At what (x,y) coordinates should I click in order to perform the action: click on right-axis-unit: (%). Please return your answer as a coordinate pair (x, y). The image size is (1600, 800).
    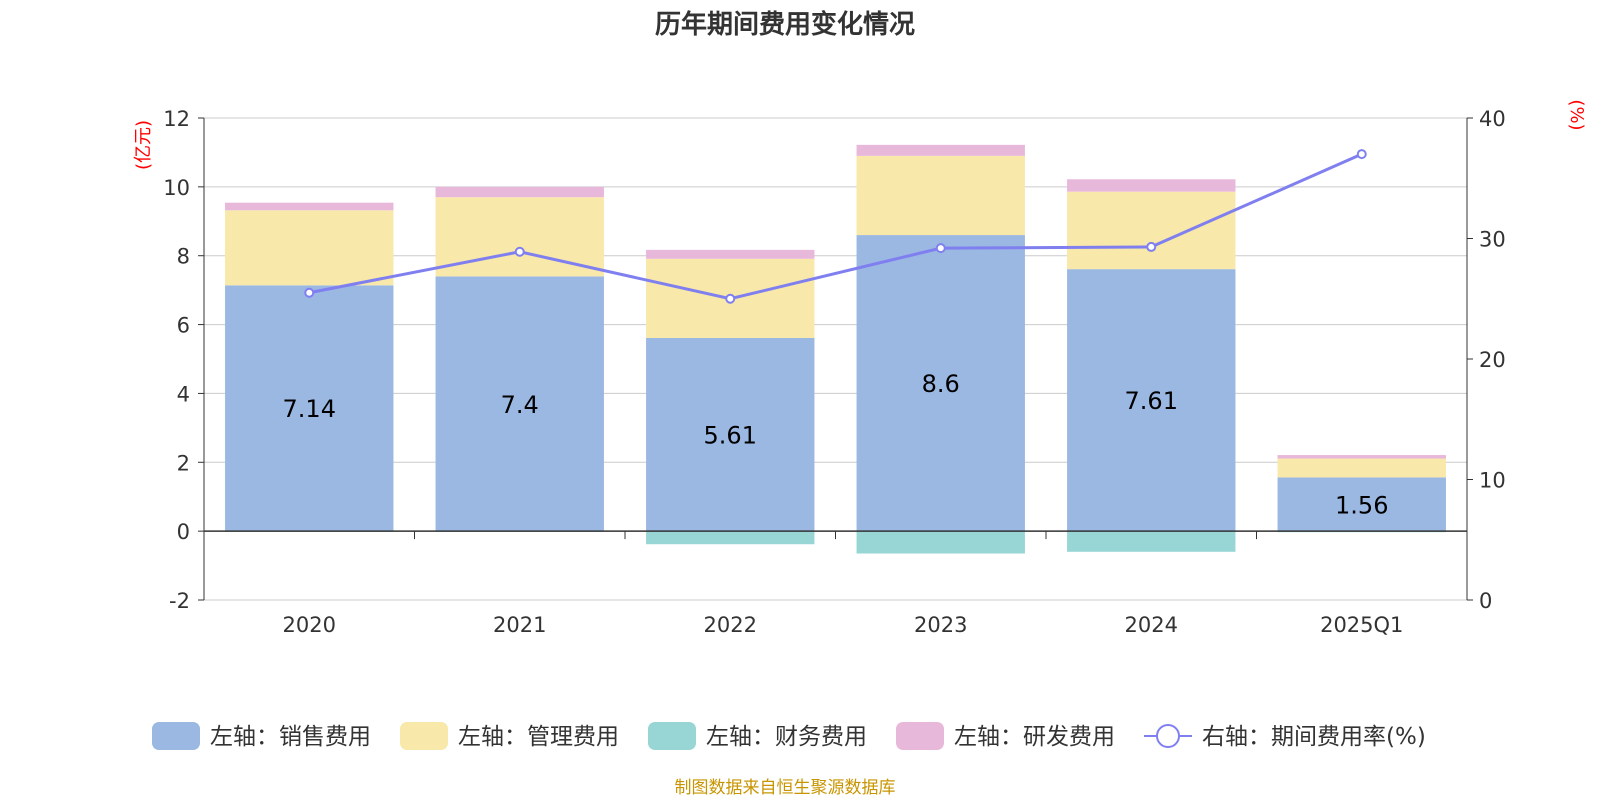
    Looking at the image, I should click on (1576, 114).